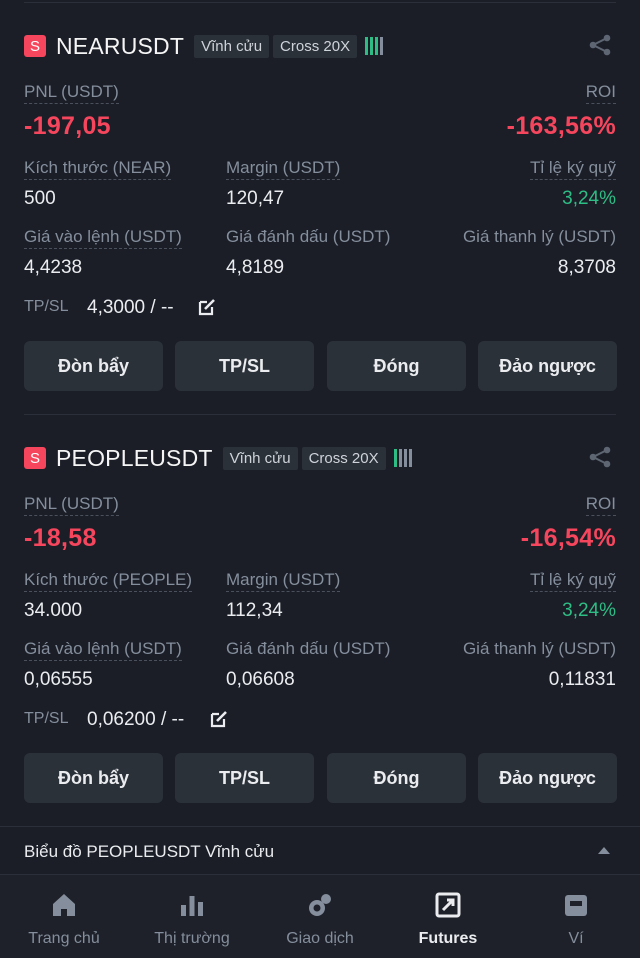 This screenshot has width=640, height=958. Describe the element at coordinates (561, 126) in the screenshot. I see `roi-value: -163,56%` at that location.